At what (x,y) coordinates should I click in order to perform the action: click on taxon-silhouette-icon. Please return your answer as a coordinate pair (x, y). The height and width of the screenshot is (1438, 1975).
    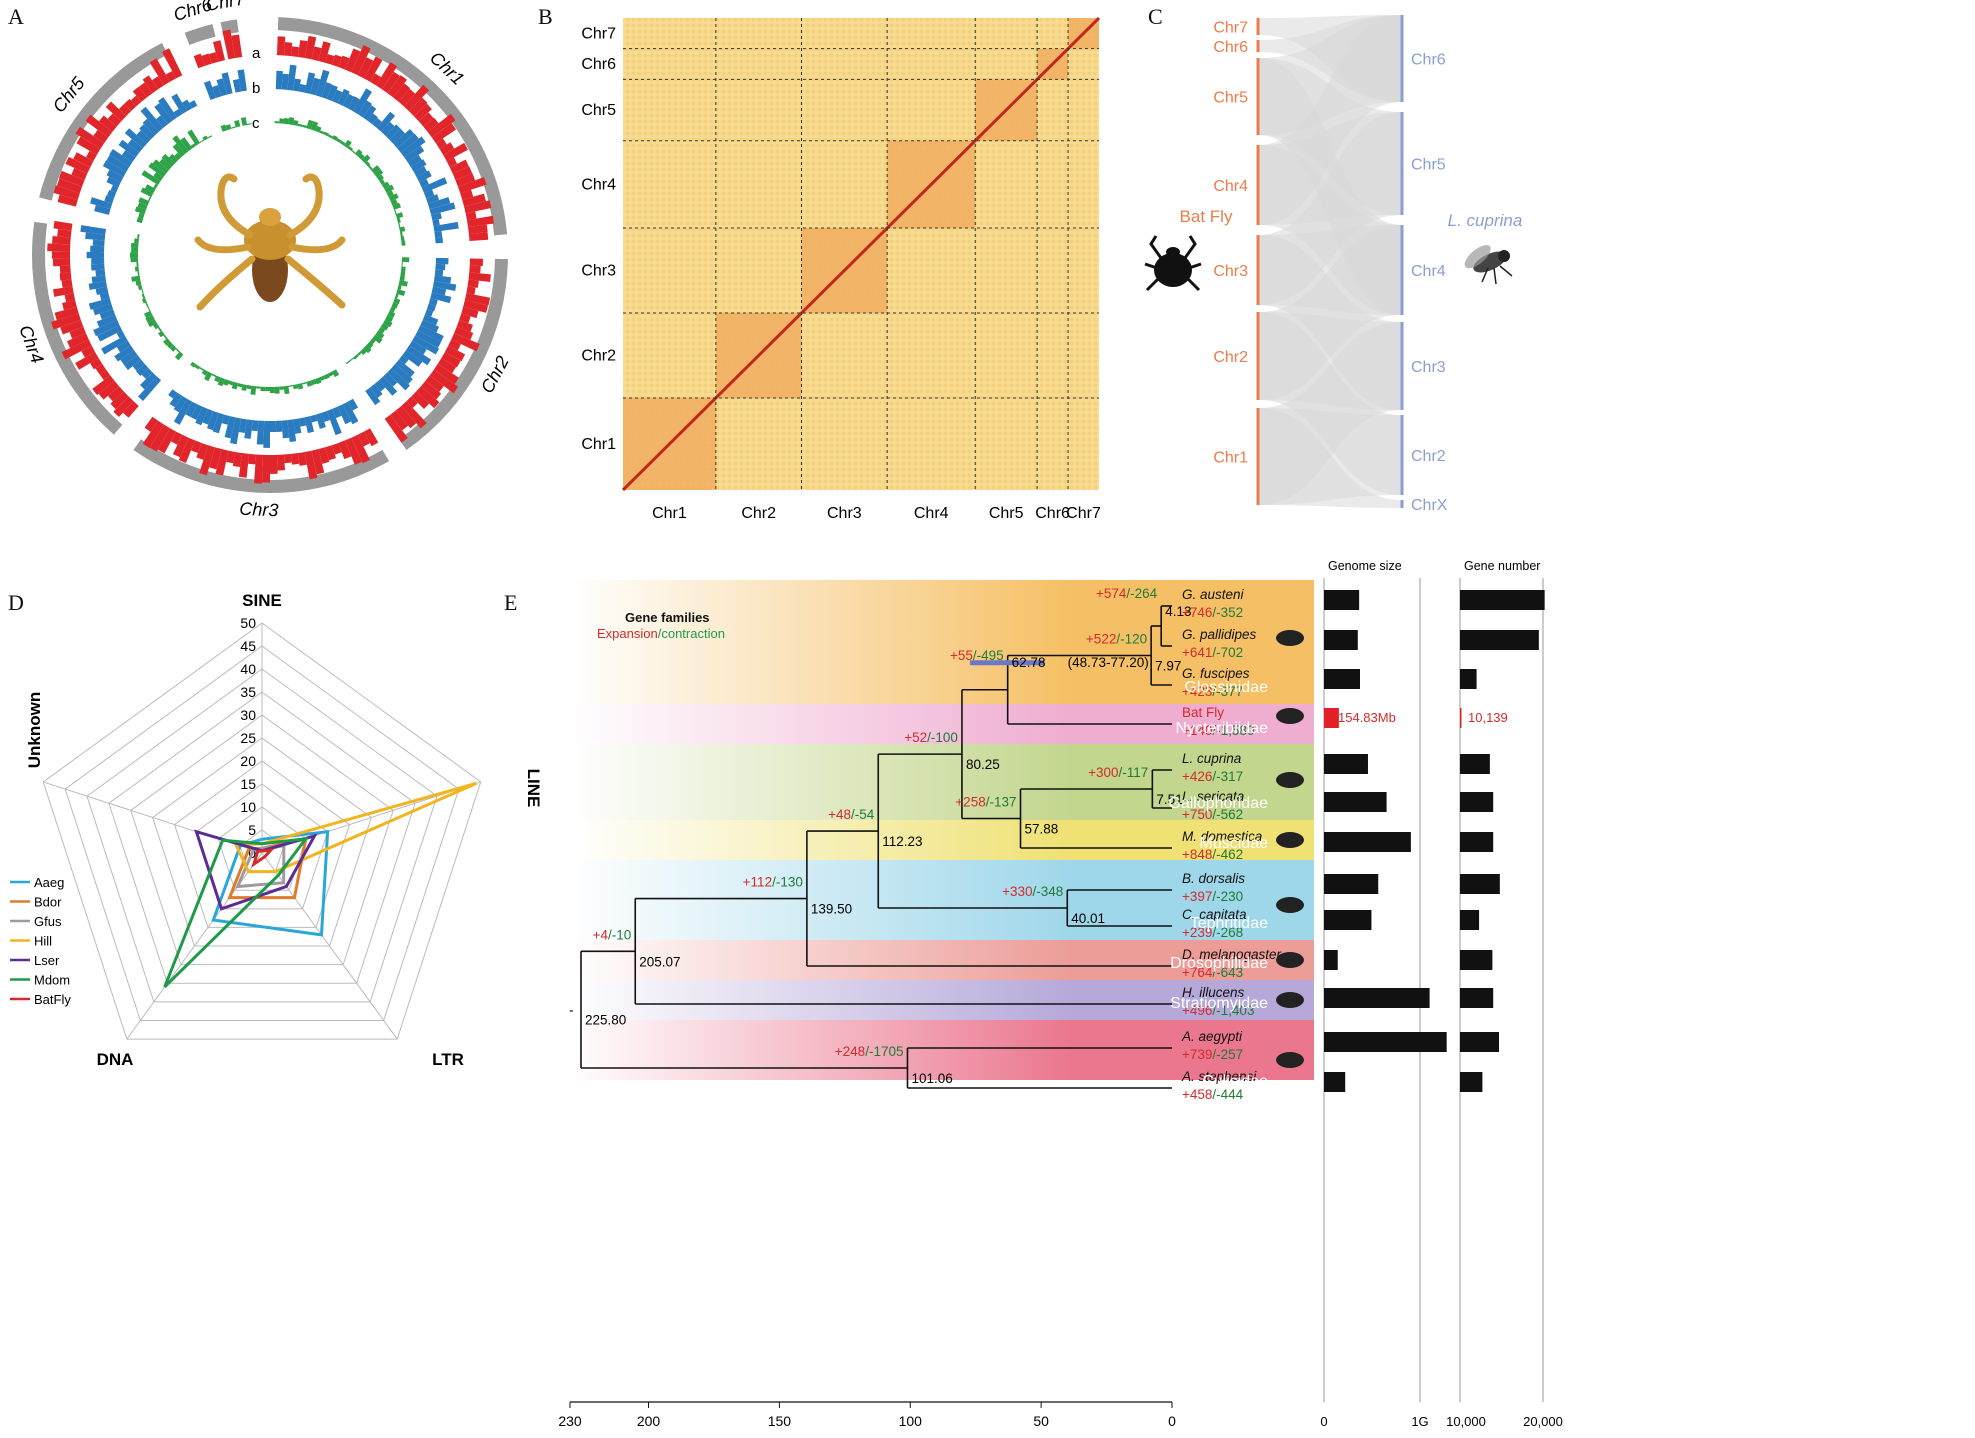
    Looking at the image, I should click on (1290, 840).